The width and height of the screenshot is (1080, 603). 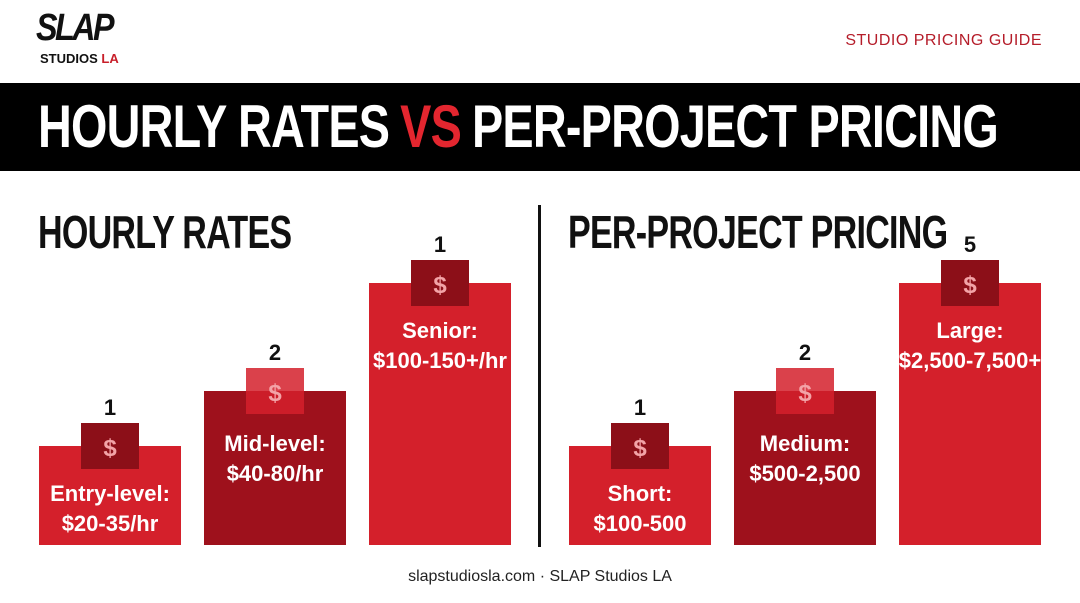 I want to click on bar-category-label: Short:, so click(x=640, y=493).